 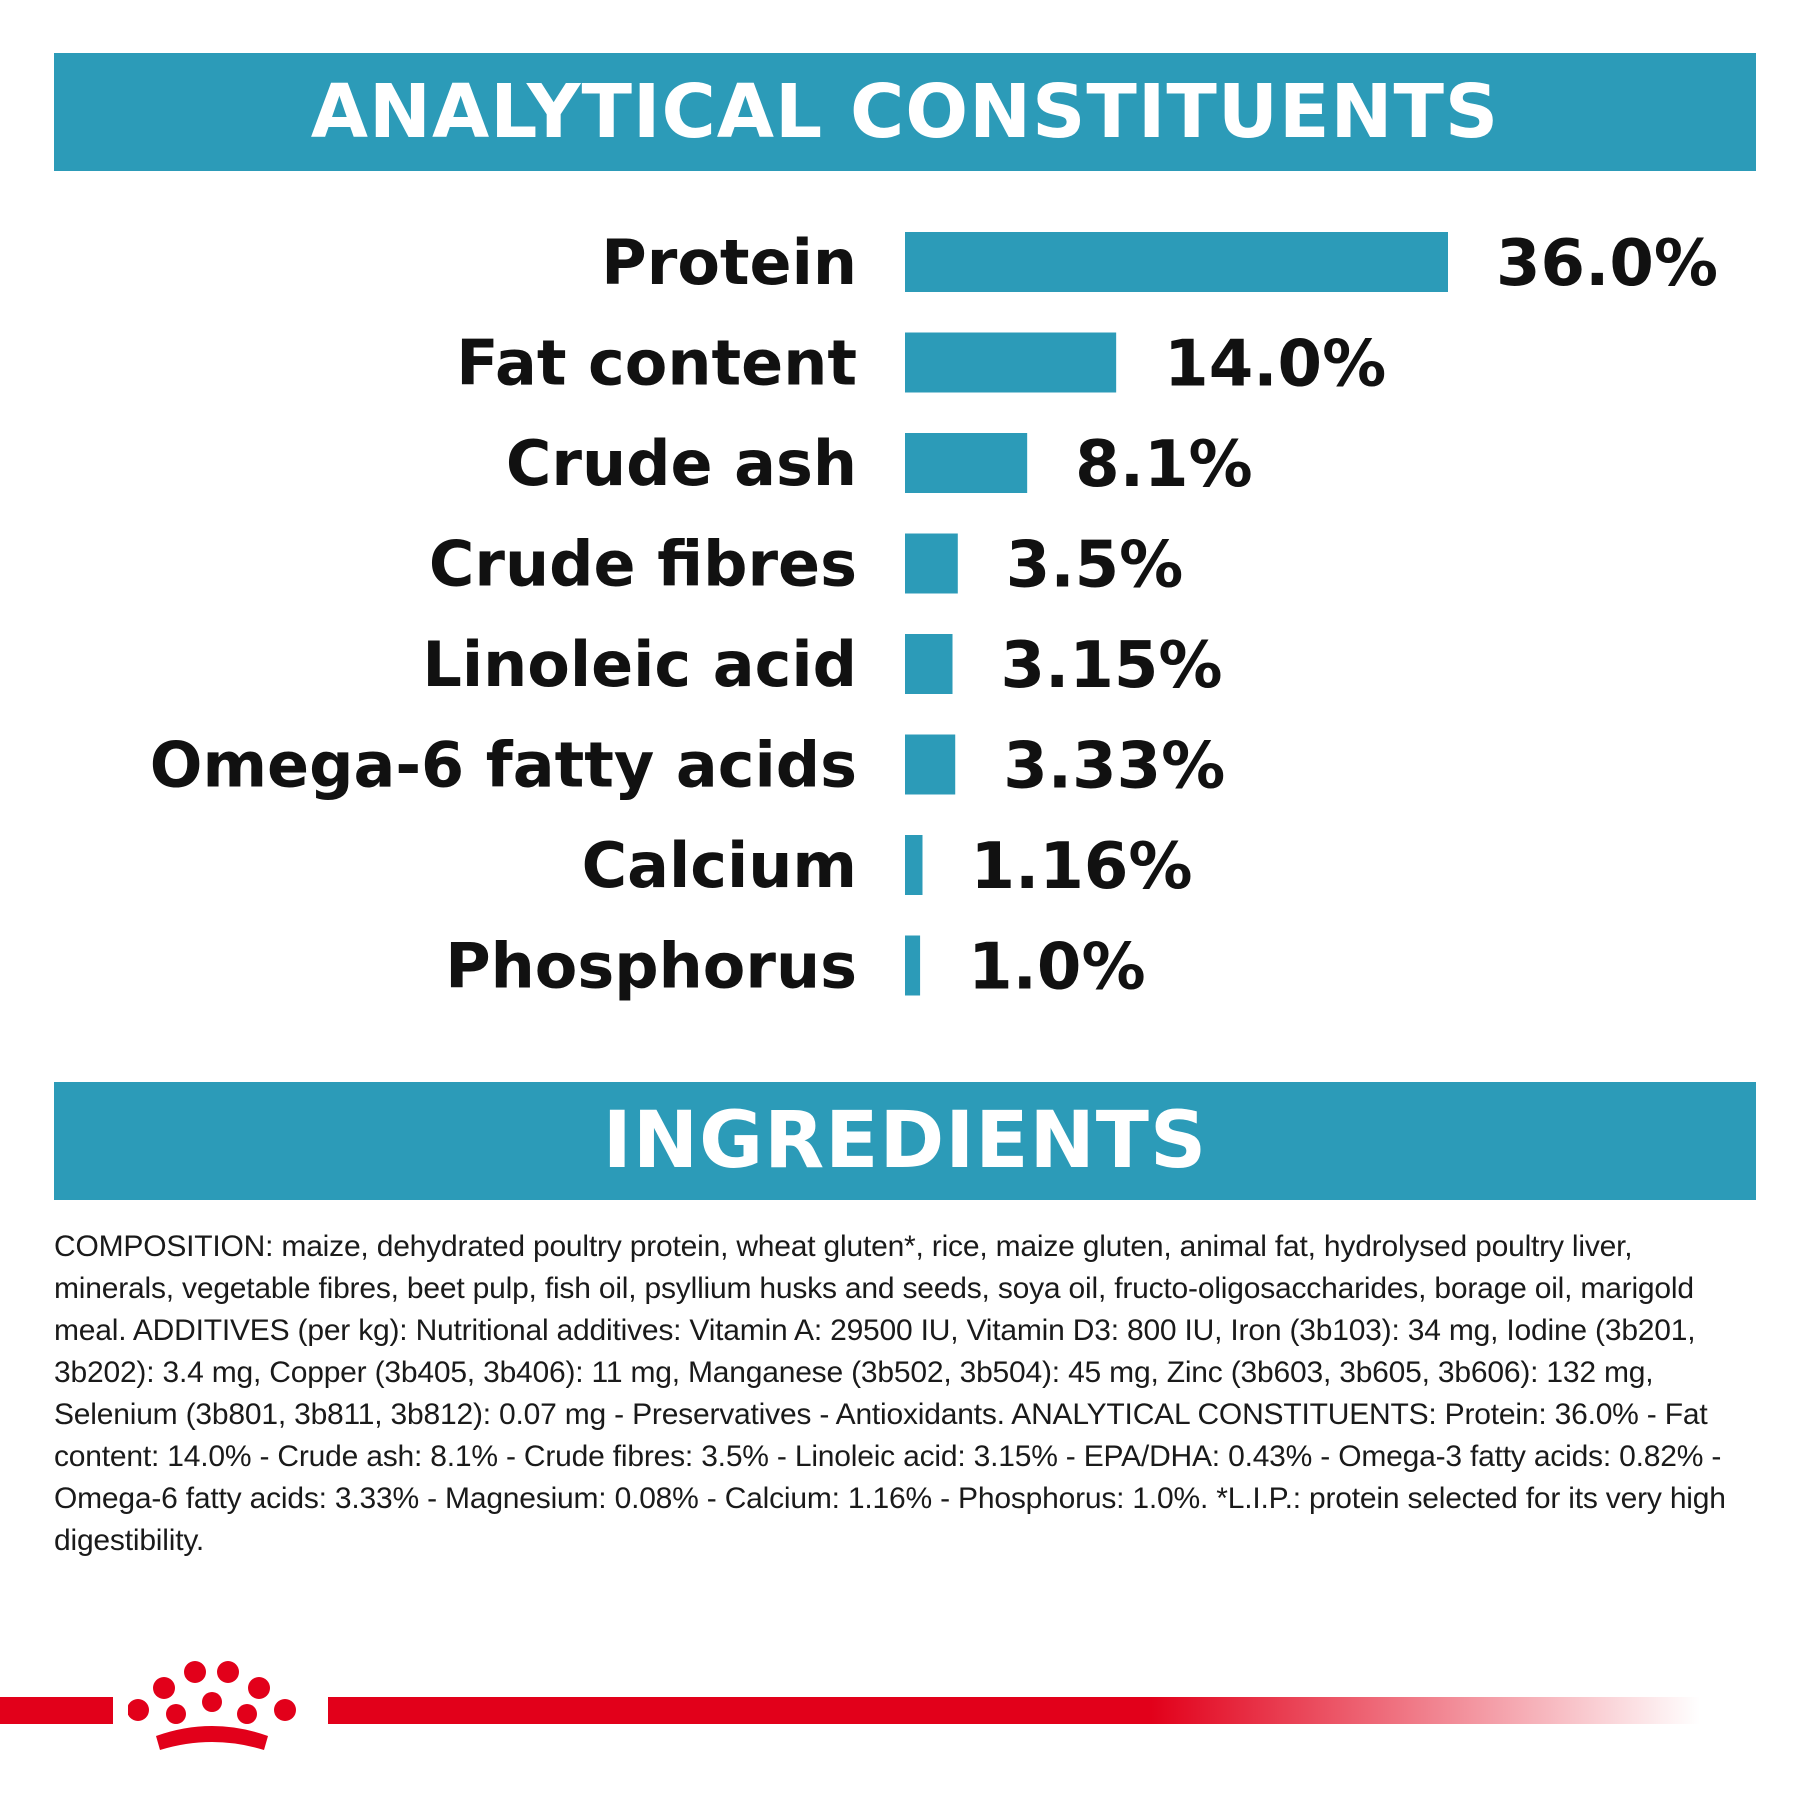 I want to click on analytical-constituents-header: ANALYTICAL CONSTITUENTS, so click(x=905, y=112).